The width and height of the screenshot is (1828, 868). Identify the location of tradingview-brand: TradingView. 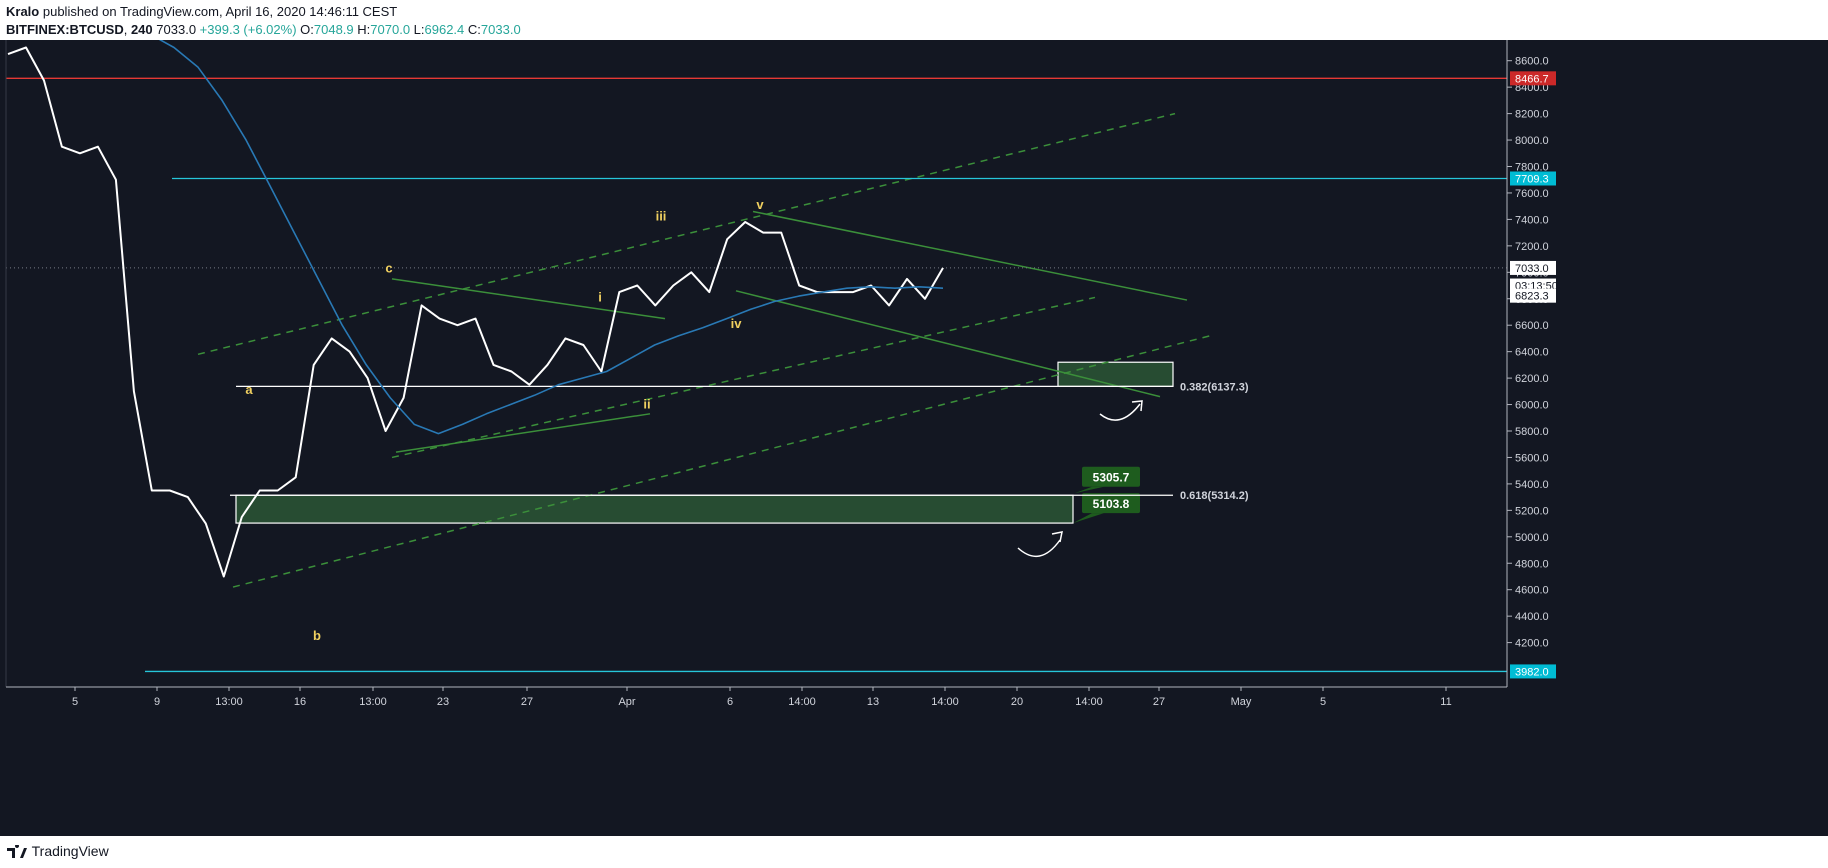
(70, 851).